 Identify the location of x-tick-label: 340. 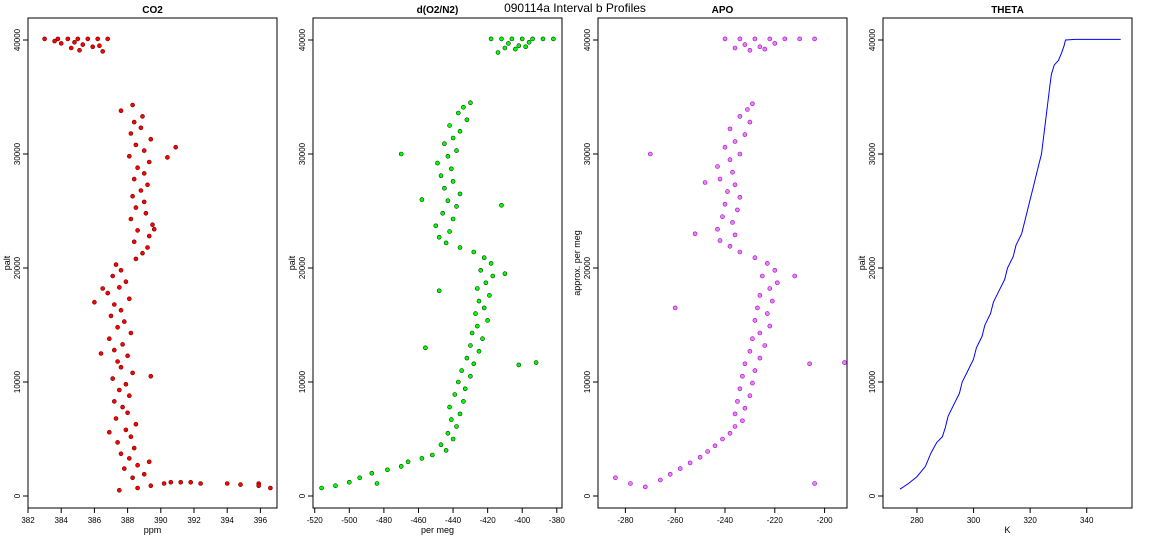
(1087, 520).